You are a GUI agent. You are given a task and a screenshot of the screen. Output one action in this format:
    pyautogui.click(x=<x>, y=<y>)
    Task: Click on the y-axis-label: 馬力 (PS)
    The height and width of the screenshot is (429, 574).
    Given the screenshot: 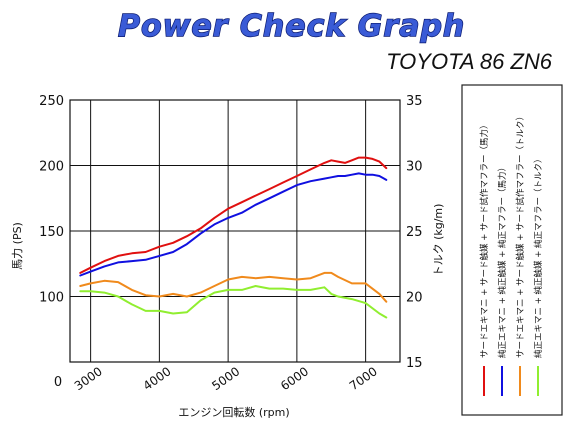 What is the action you would take?
    pyautogui.click(x=17, y=246)
    